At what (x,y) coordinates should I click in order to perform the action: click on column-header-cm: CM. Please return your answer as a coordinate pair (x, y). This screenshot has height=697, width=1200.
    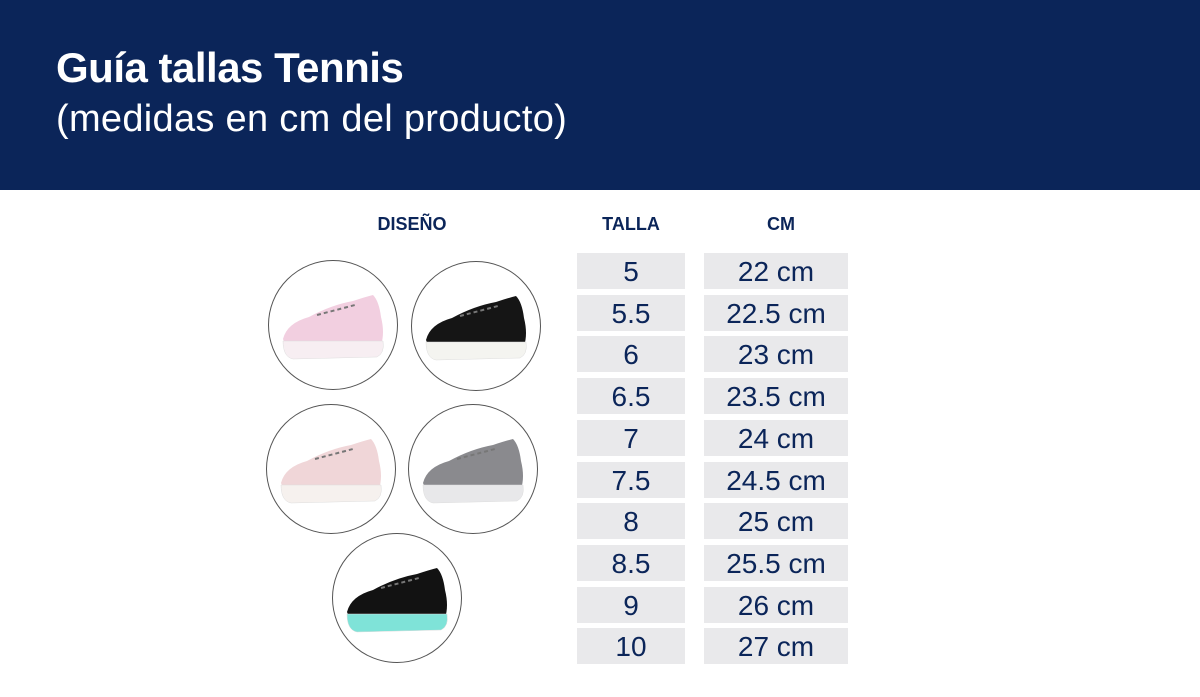
    Looking at the image, I should click on (781, 224).